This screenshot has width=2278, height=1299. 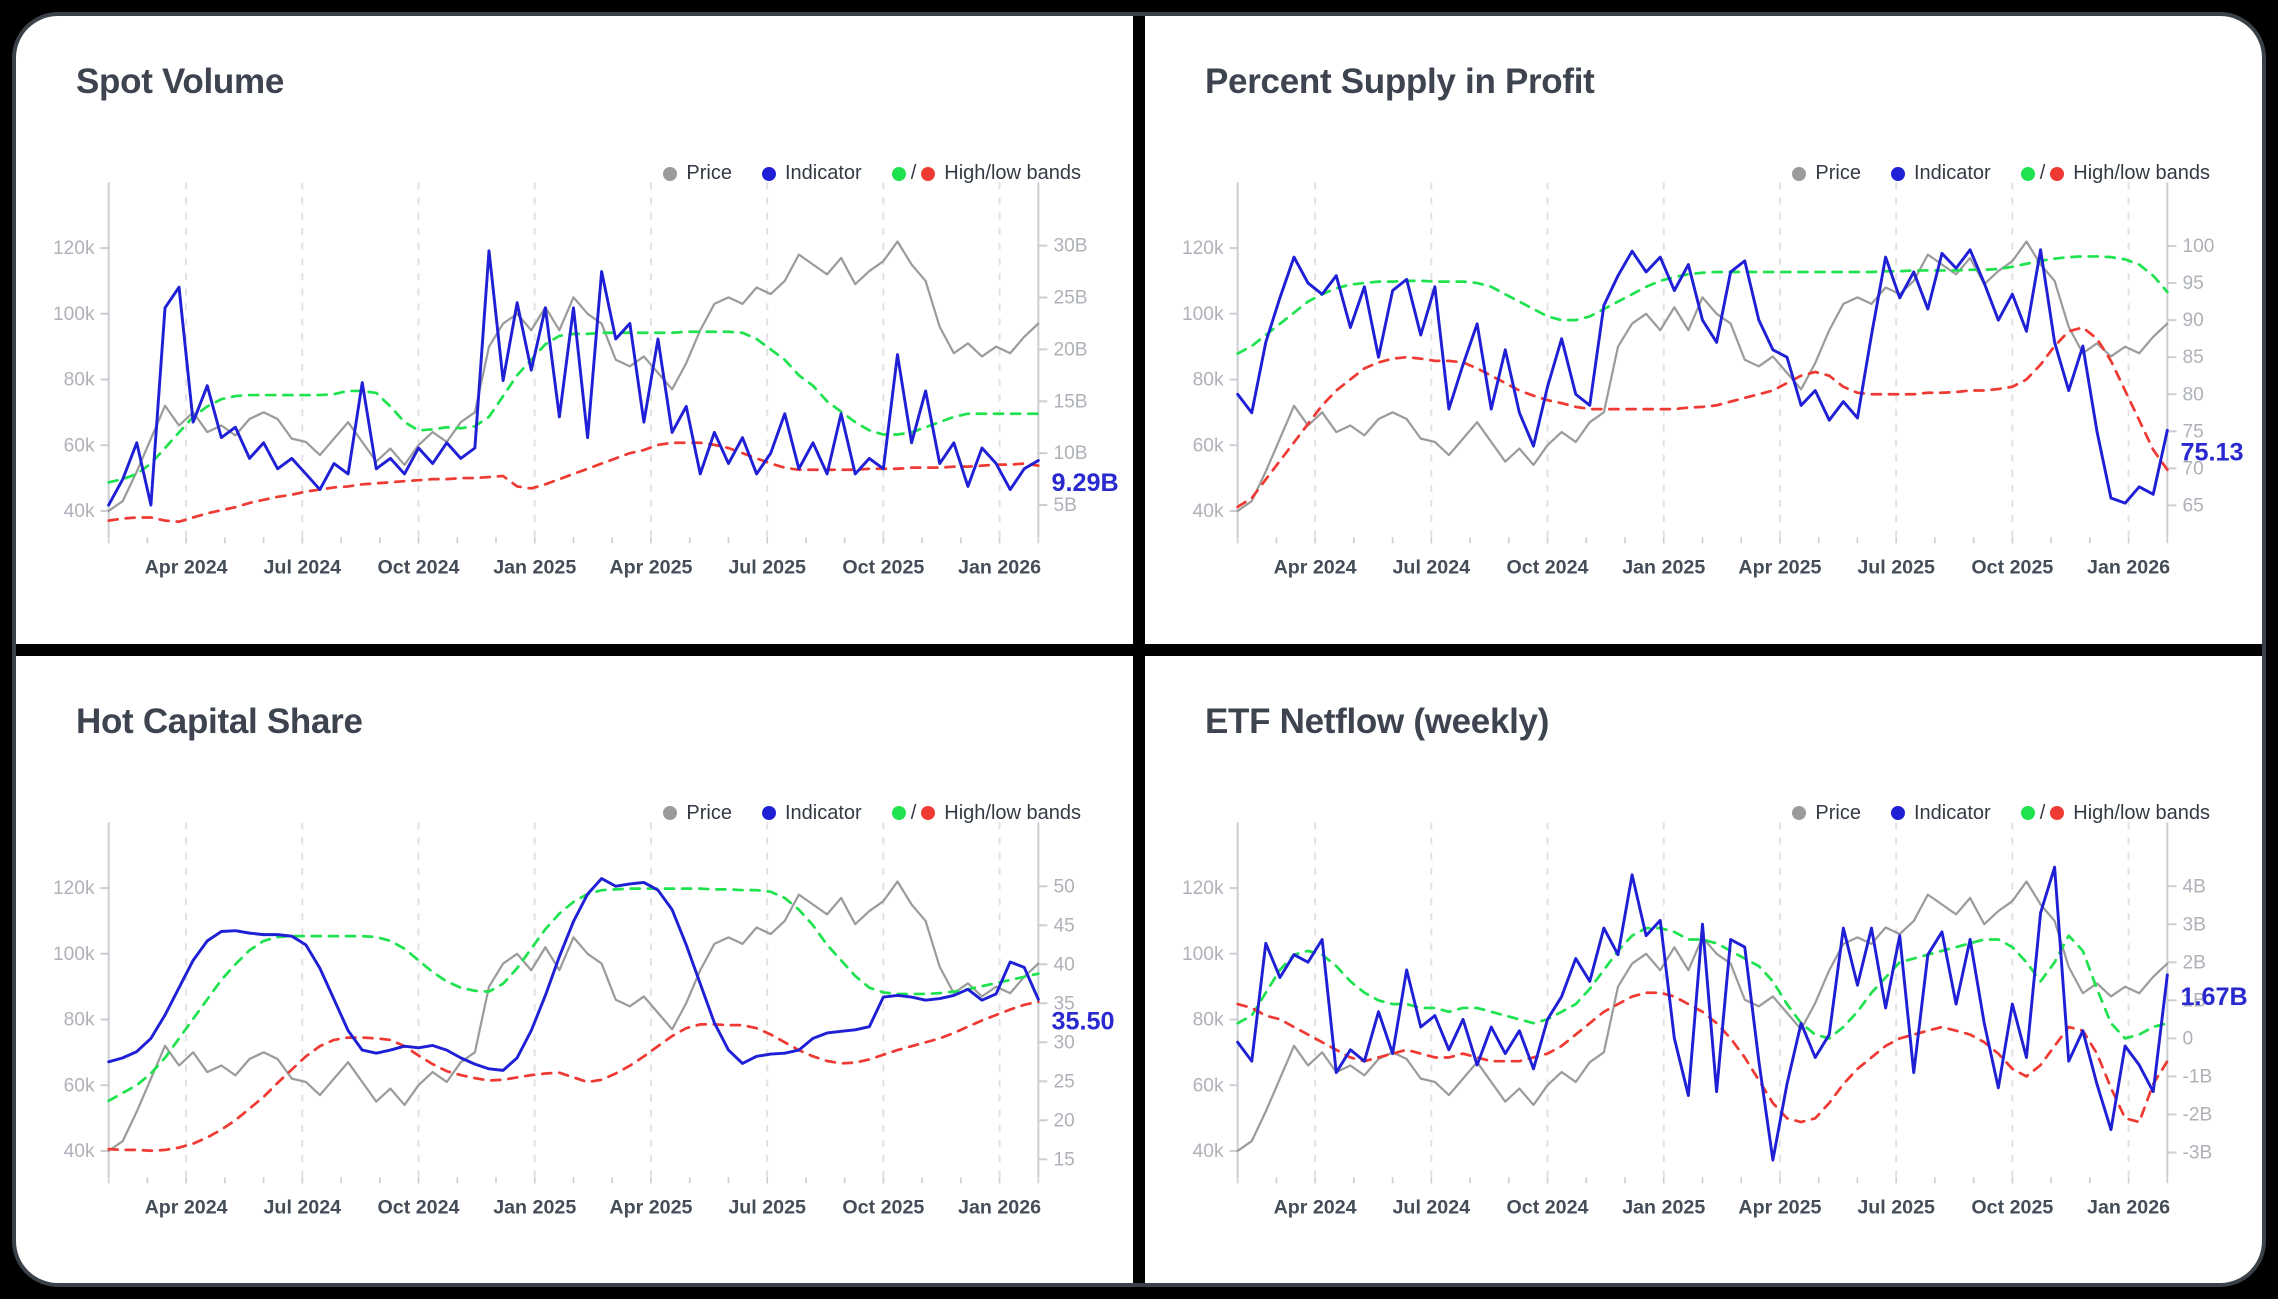 What do you see at coordinates (1070, 401) in the screenshot?
I see `right-tick-label: 15B` at bounding box center [1070, 401].